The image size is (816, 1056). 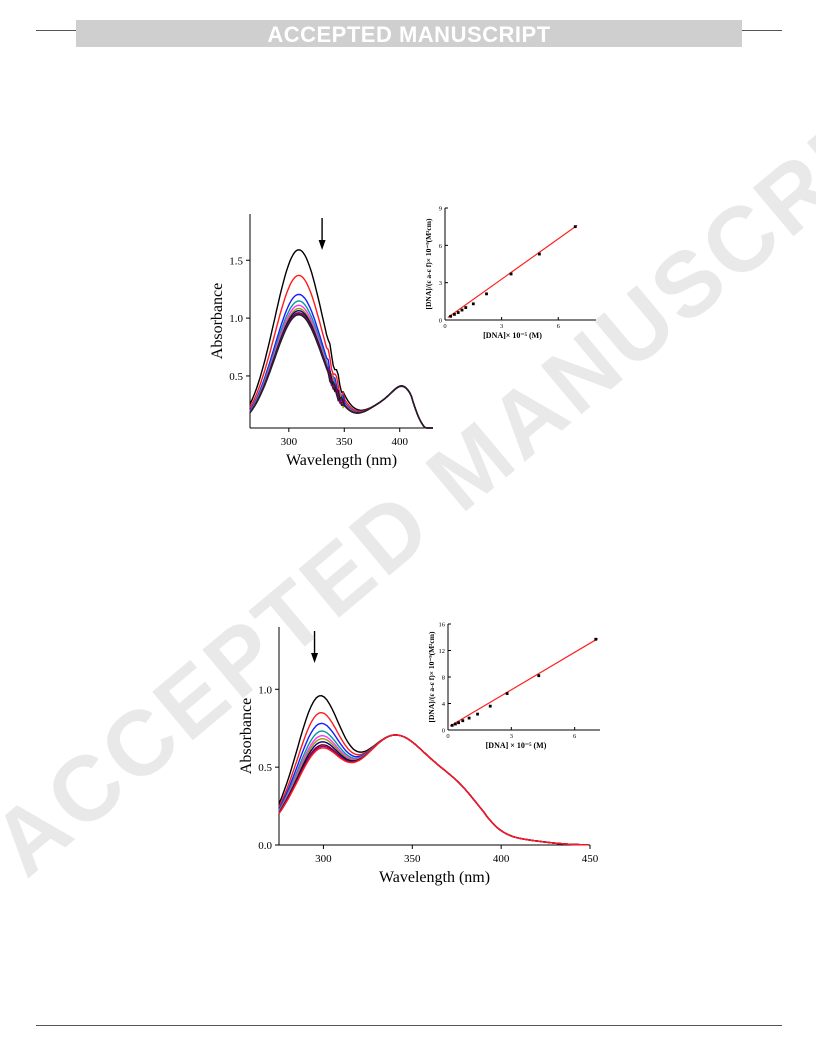 I want to click on chart1-y-tick-label: 1.0, so click(x=236, y=319).